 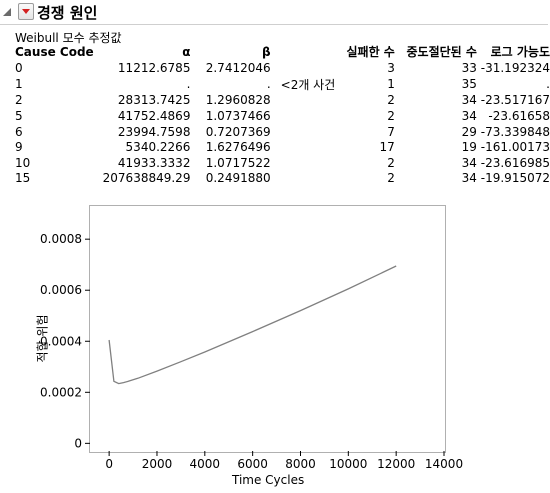 I want to click on cell-censored: 33, so click(x=469, y=67).